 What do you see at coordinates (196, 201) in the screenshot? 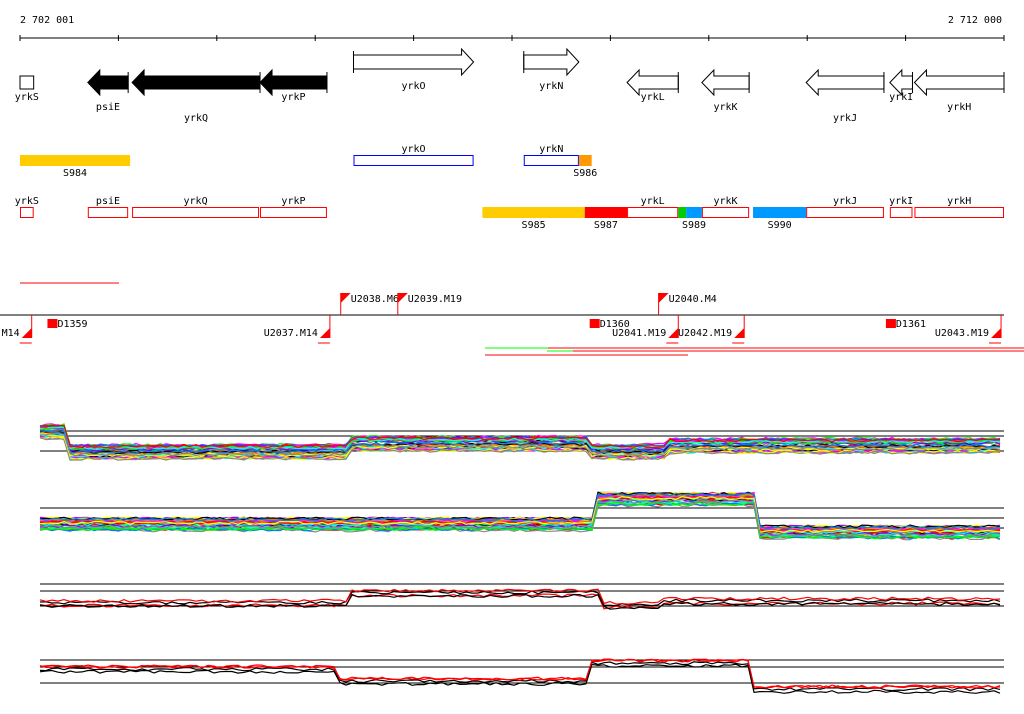
I see `feature-label: yrkQ` at bounding box center [196, 201].